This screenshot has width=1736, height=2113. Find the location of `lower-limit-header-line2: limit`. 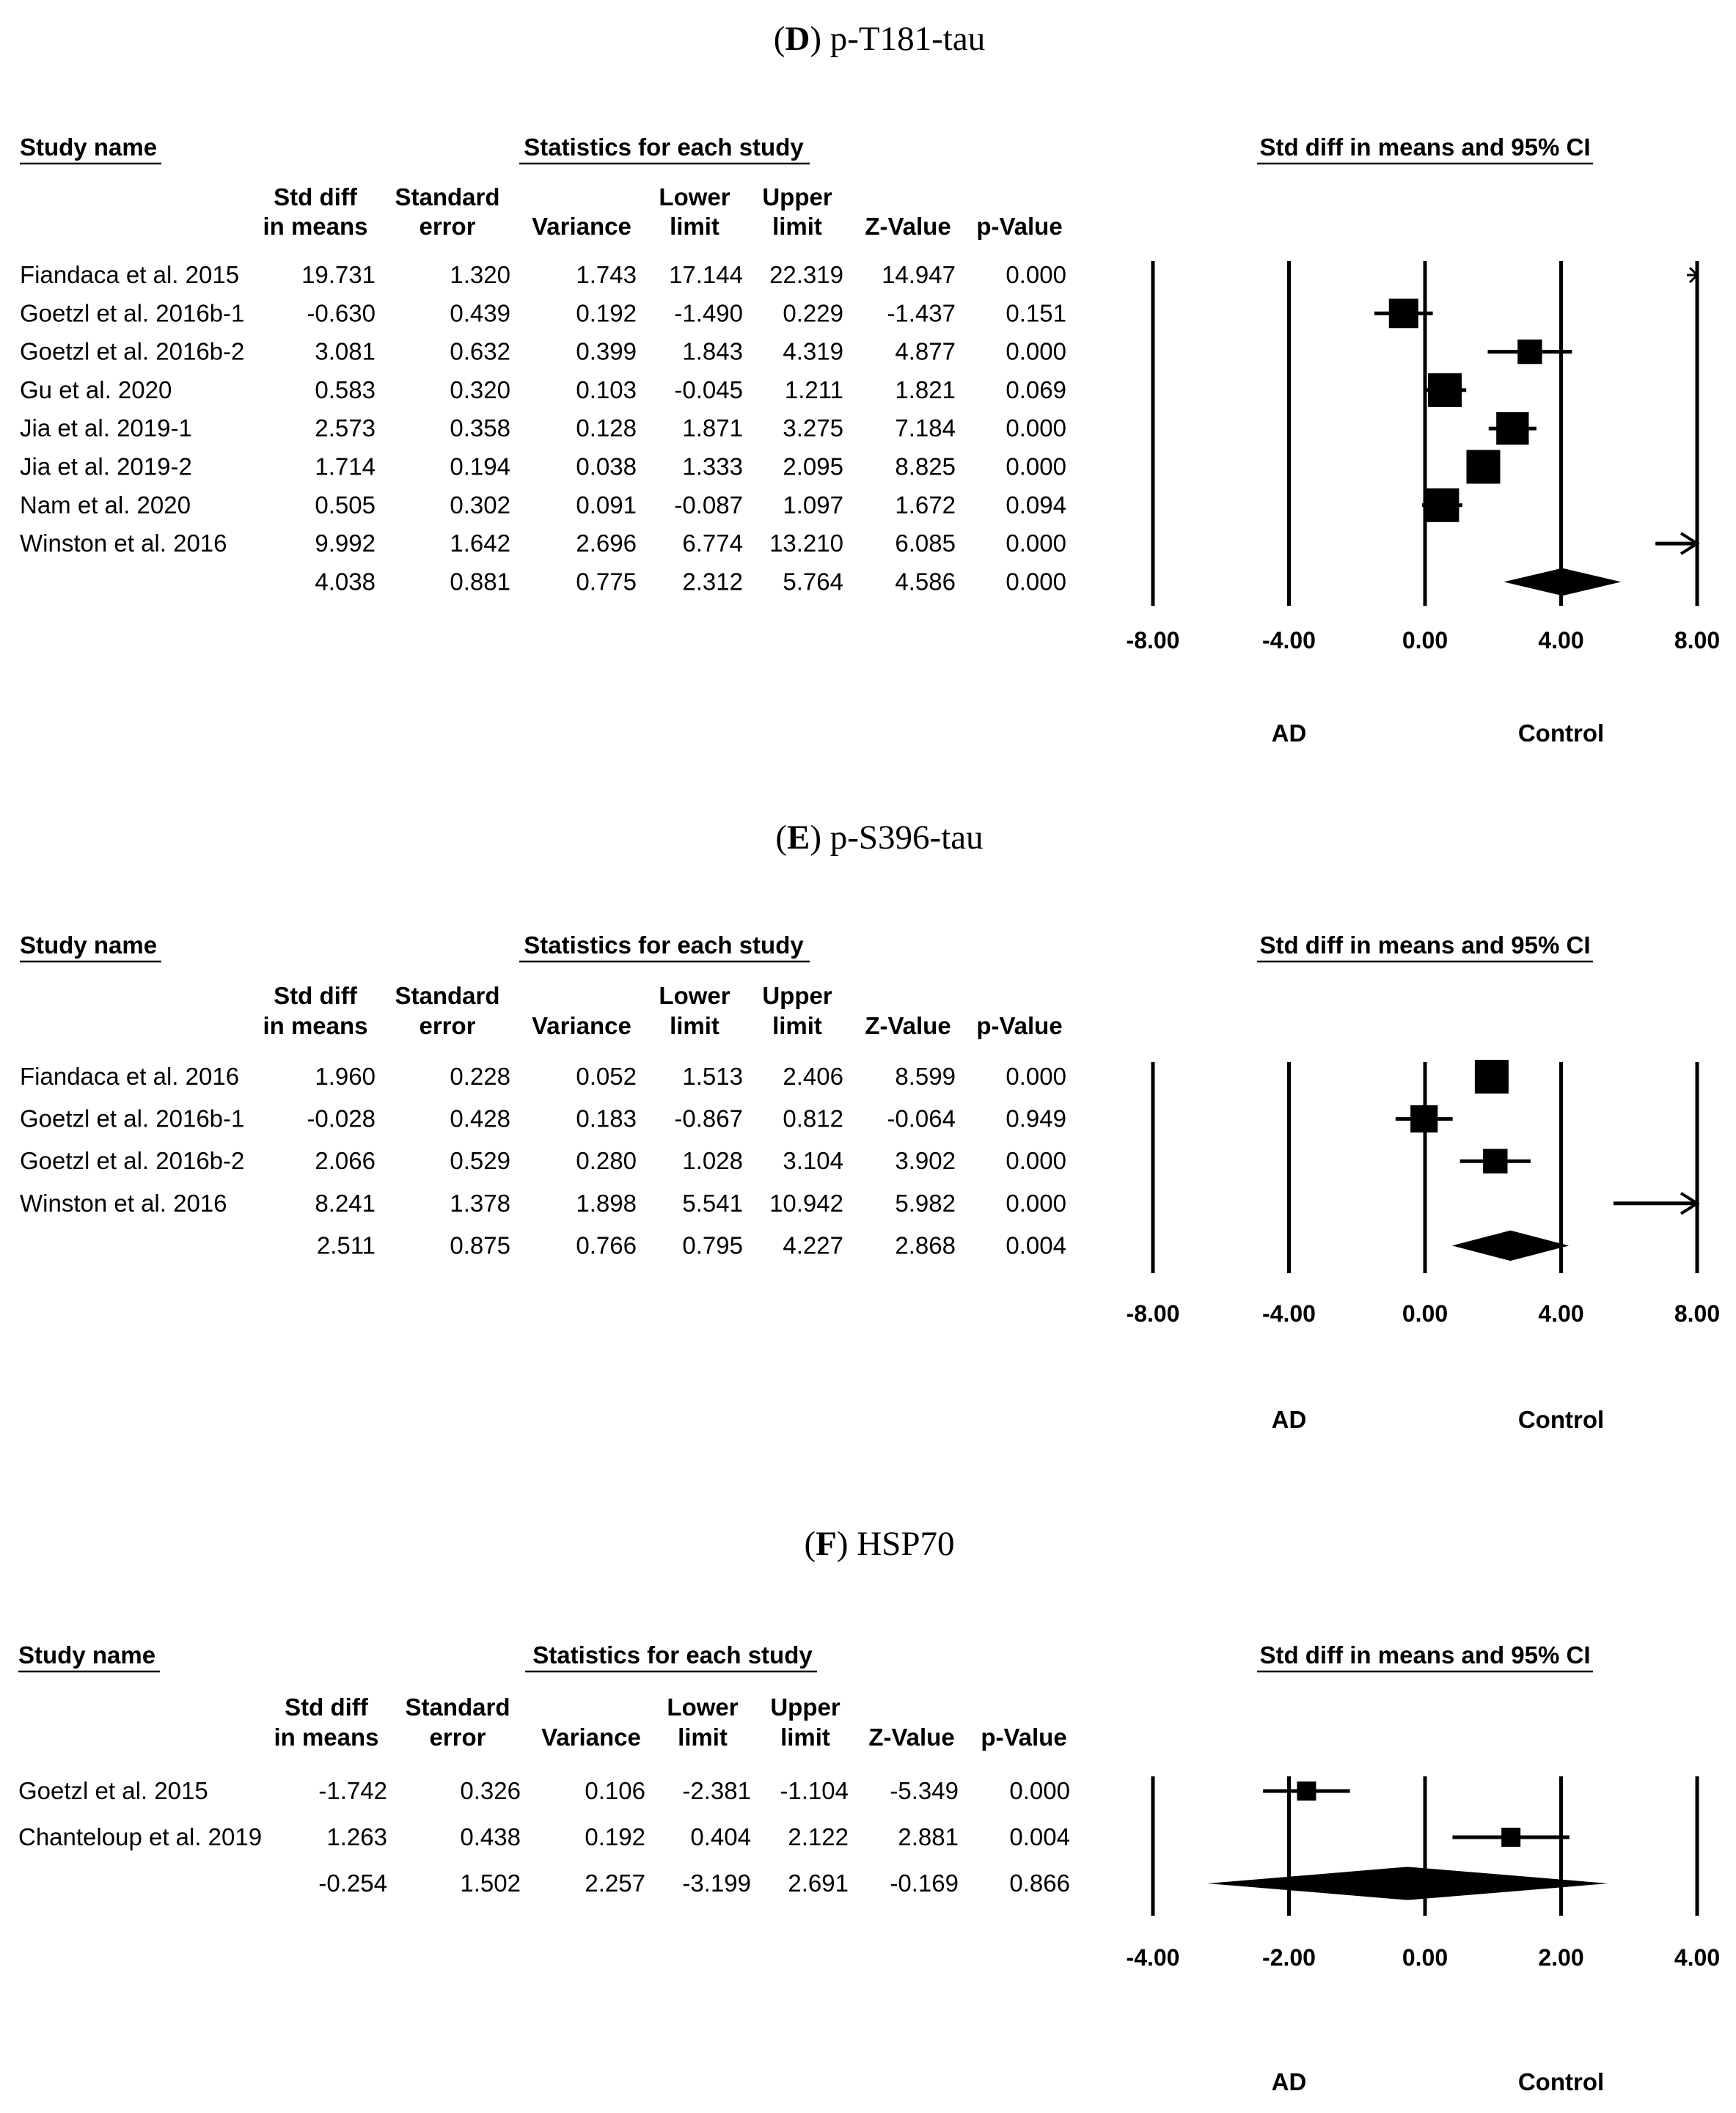

lower-limit-header-line2: limit is located at coordinates (703, 1737).